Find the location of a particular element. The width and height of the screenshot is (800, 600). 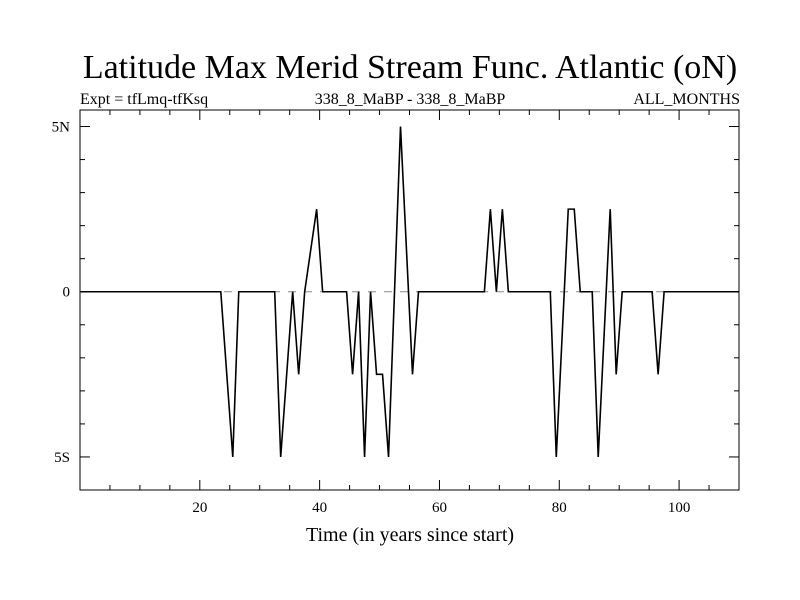

experiment-label: Expt = tfLmq-tfKsq is located at coordinates (144, 99).